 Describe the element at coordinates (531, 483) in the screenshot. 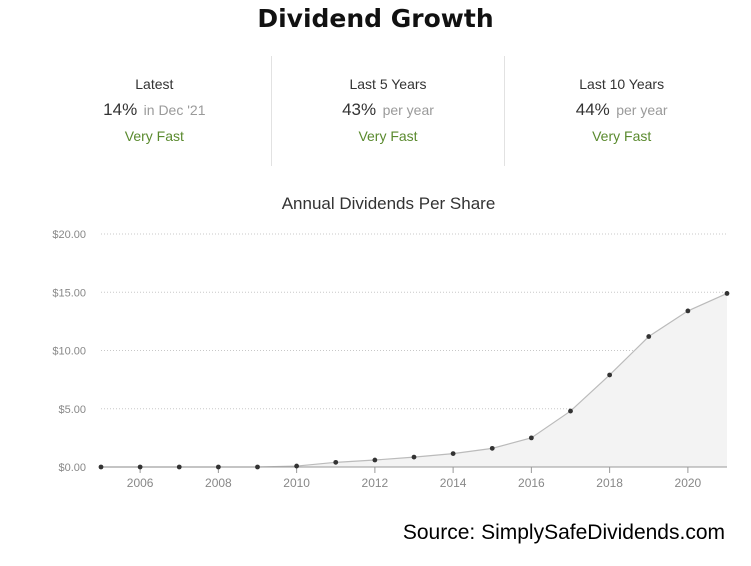

I see `x-tick-label: 2016` at that location.